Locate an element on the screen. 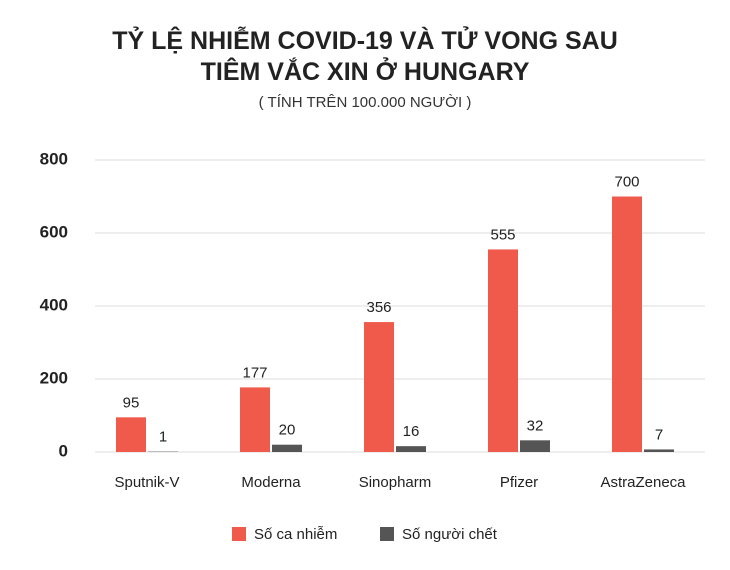 This screenshot has width=730, height=570. y-tick-label: 400 is located at coordinates (54, 304).